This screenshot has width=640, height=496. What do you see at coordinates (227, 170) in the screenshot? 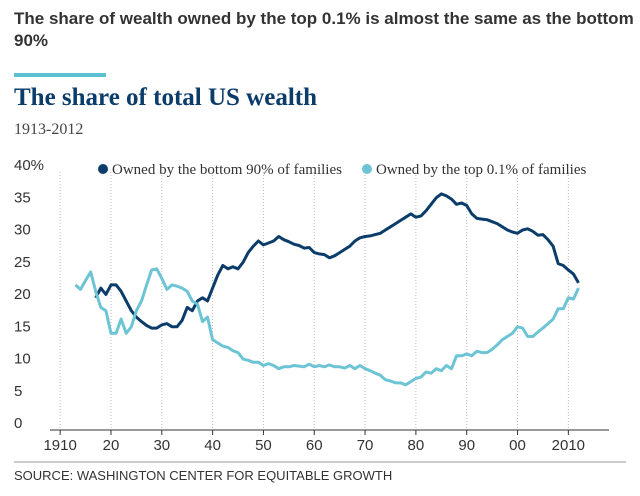
I see `legend-label: Owned by the bottom 90% of families` at bounding box center [227, 170].